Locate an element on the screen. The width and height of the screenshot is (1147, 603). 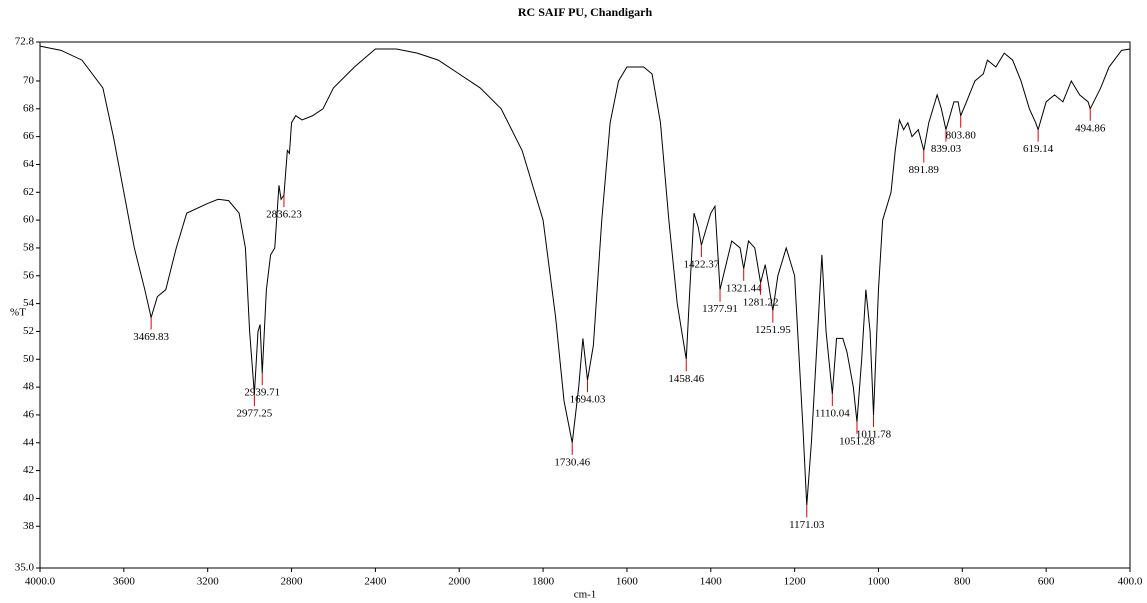
peak-label: 803.80 is located at coordinates (961, 135).